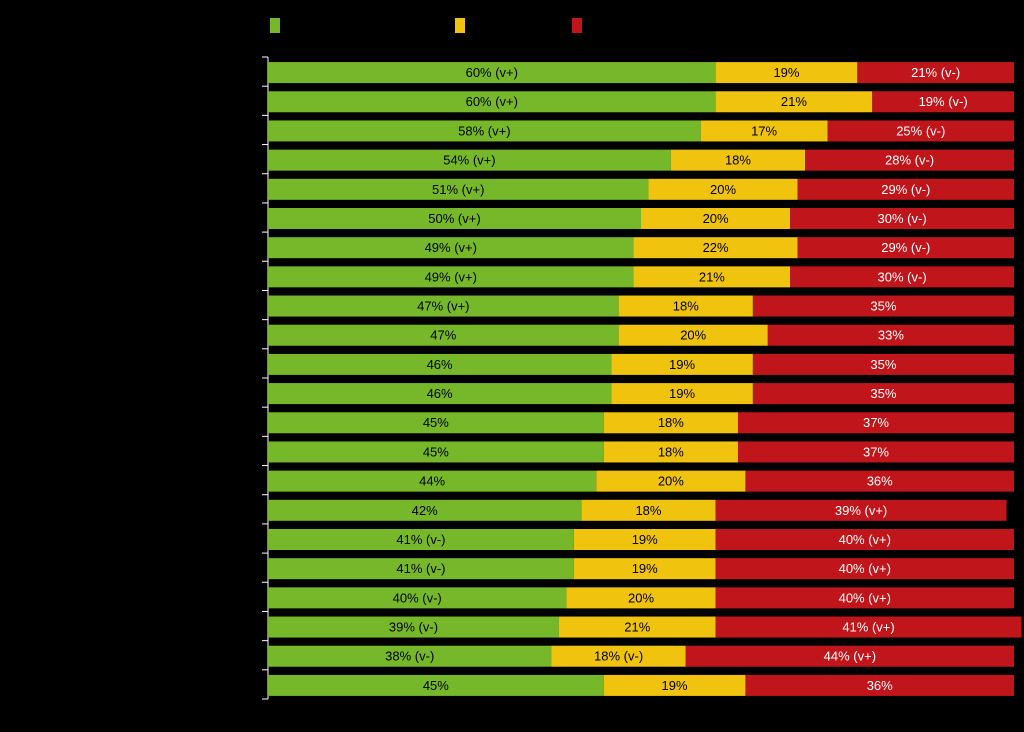  What do you see at coordinates (935, 72) in the screenshot?
I see `value-label: 21% (v-)` at bounding box center [935, 72].